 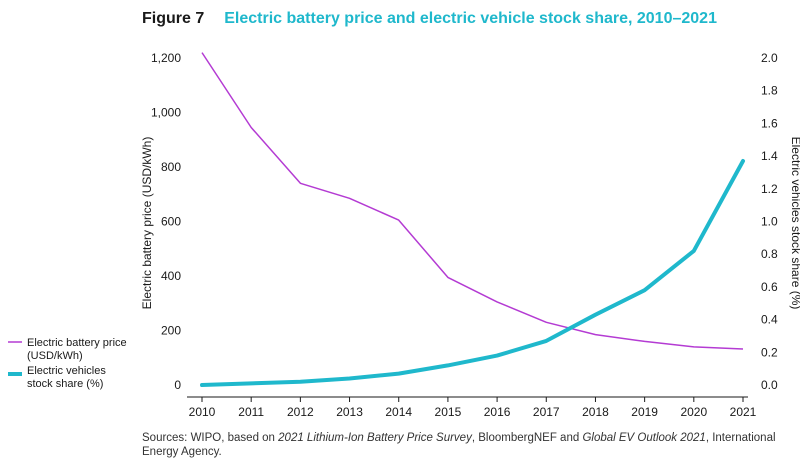 I want to click on y-axis-left: 0 200 400 600 800 1,000 1,200, so click(x=166, y=221).